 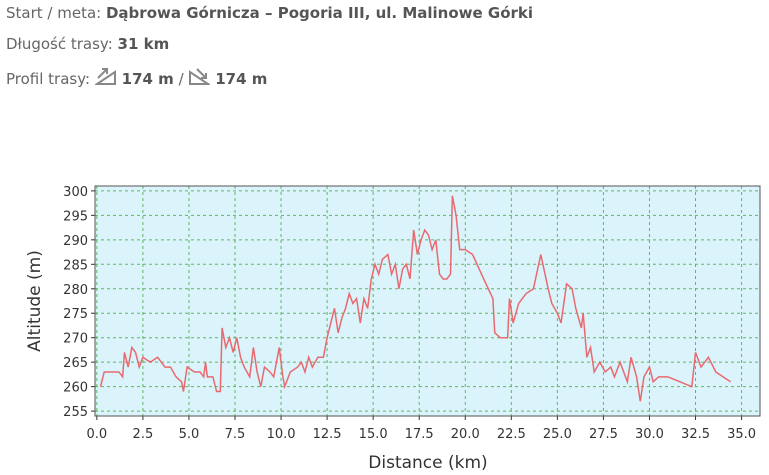 I want to click on y-tick-label: 255, so click(x=75, y=412).